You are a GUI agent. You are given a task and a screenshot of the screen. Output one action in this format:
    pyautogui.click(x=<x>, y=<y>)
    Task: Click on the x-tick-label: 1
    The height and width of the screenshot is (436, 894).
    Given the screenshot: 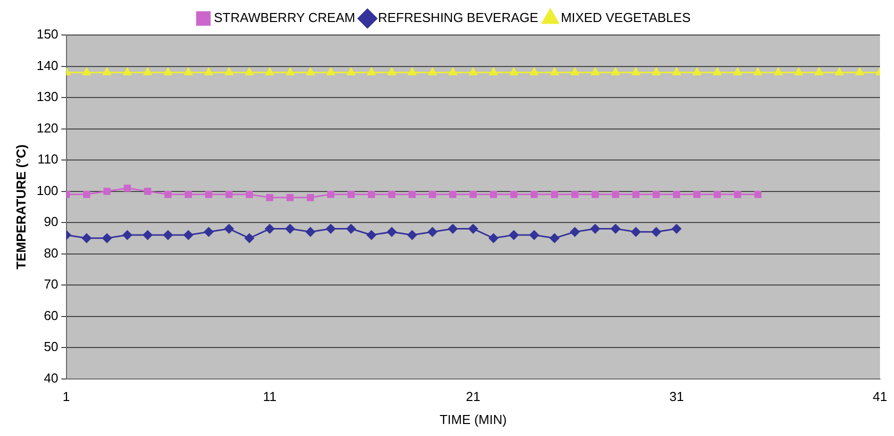 What is the action you would take?
    pyautogui.click(x=66, y=396)
    